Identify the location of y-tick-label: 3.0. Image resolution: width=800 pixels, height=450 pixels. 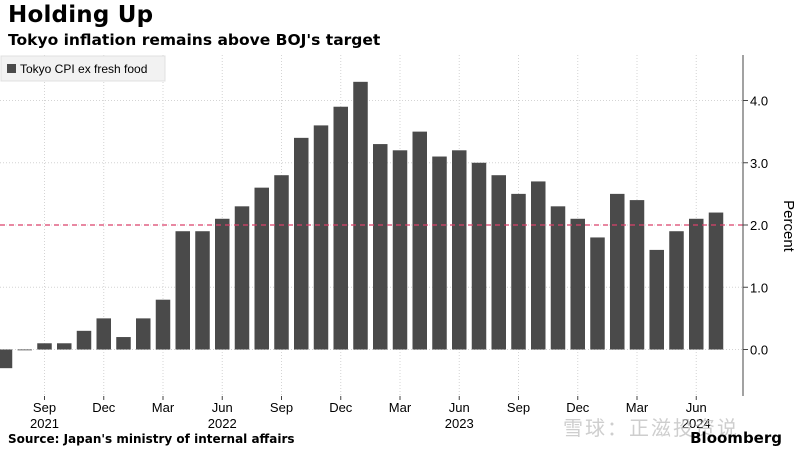
(759, 163).